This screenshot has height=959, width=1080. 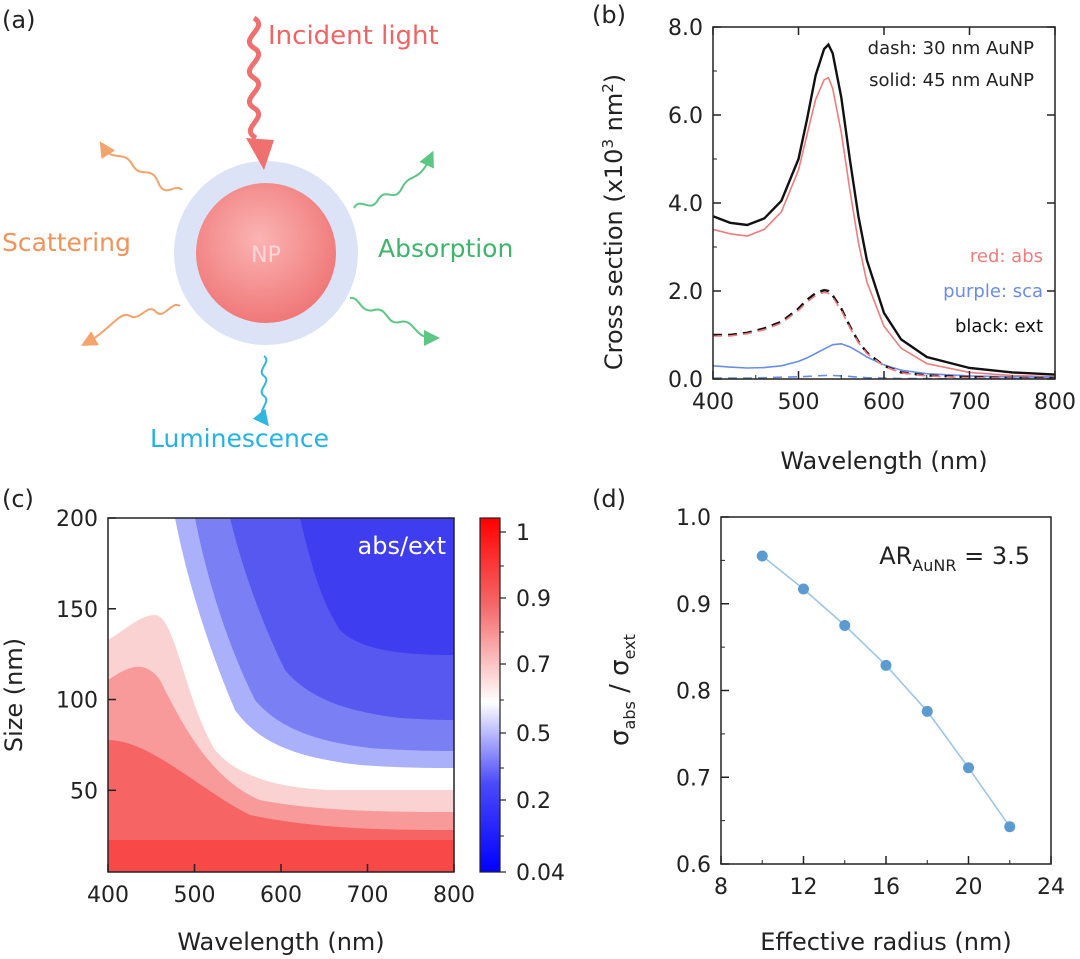 I want to click on heatmap-label: abs/ext, so click(x=402, y=546).